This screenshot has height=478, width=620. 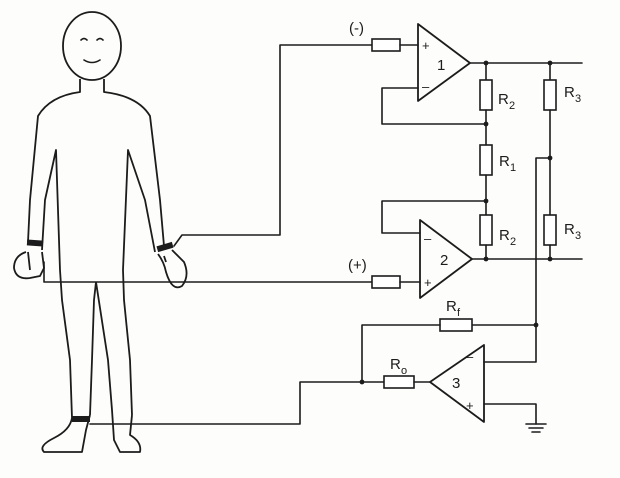 I want to click on r2-upper-sub: 2, so click(x=512, y=106).